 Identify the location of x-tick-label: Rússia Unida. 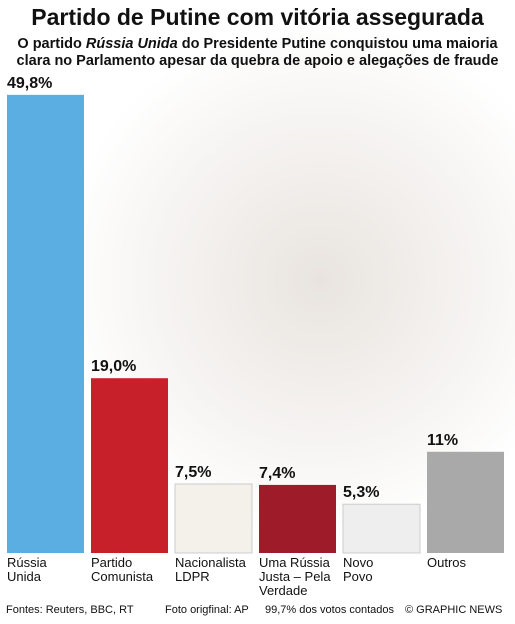
(27, 569).